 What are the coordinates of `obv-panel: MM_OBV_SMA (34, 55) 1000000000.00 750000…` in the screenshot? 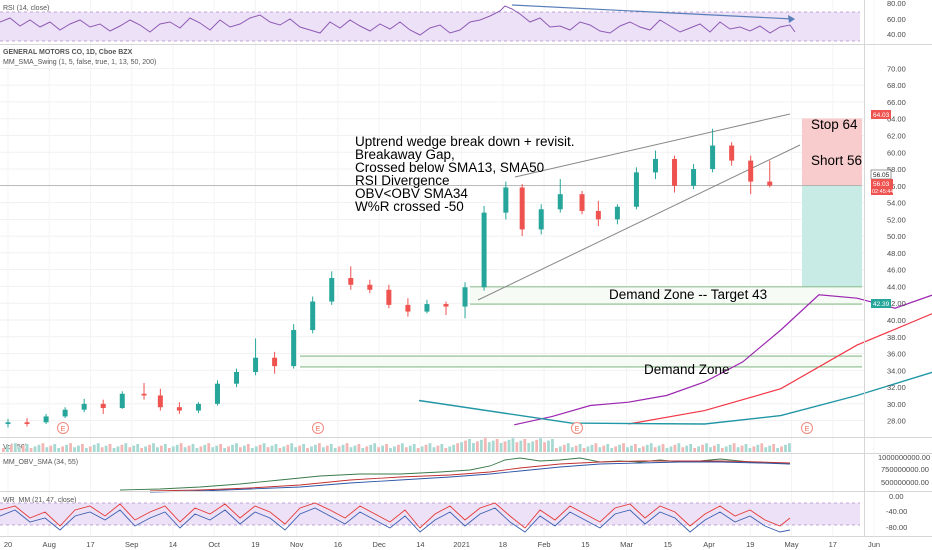 It's located at (466, 473).